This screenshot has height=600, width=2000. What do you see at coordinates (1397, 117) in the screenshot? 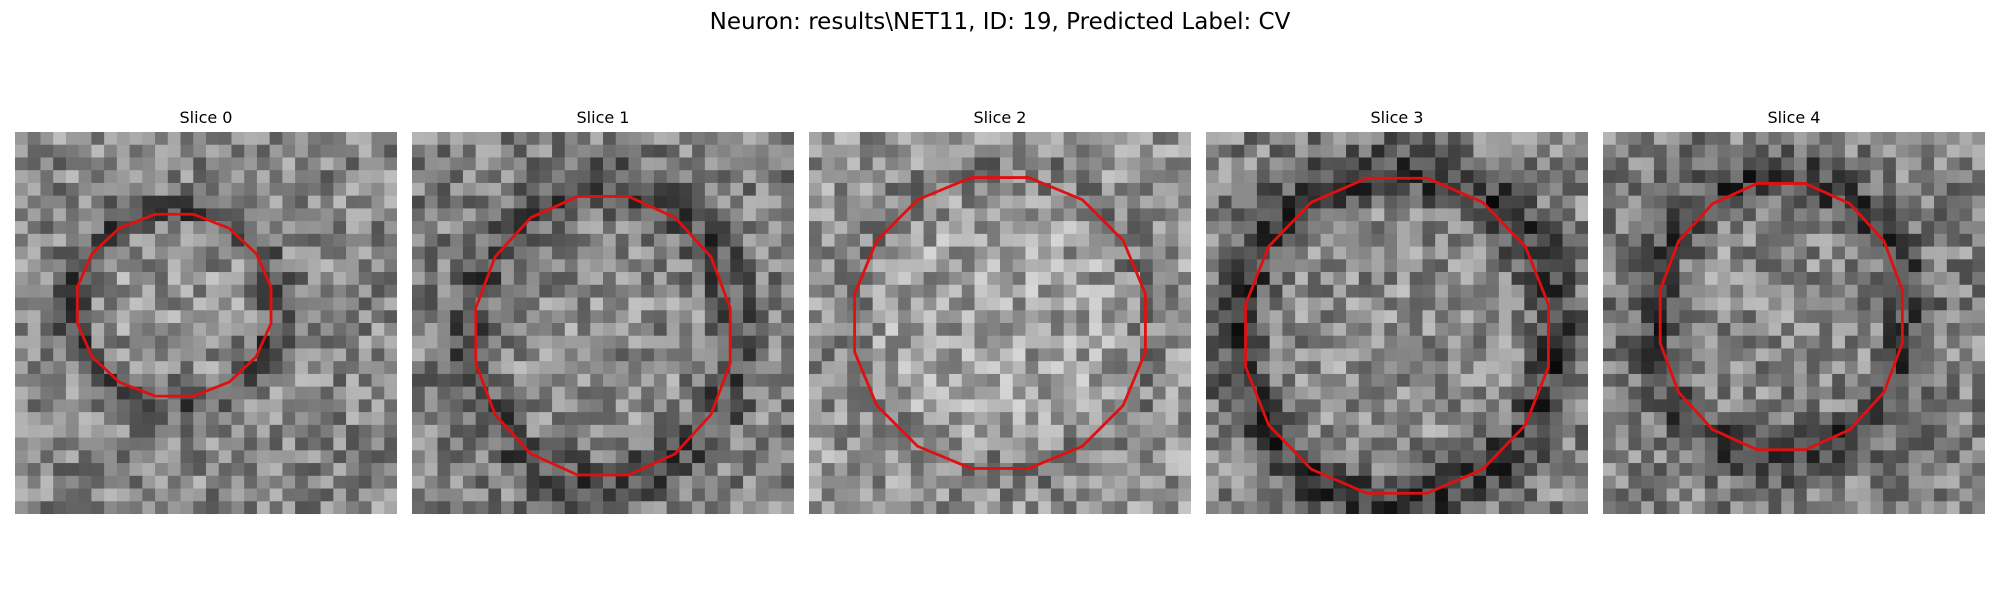
I see `slice-title-3: Slice 3` at bounding box center [1397, 117].